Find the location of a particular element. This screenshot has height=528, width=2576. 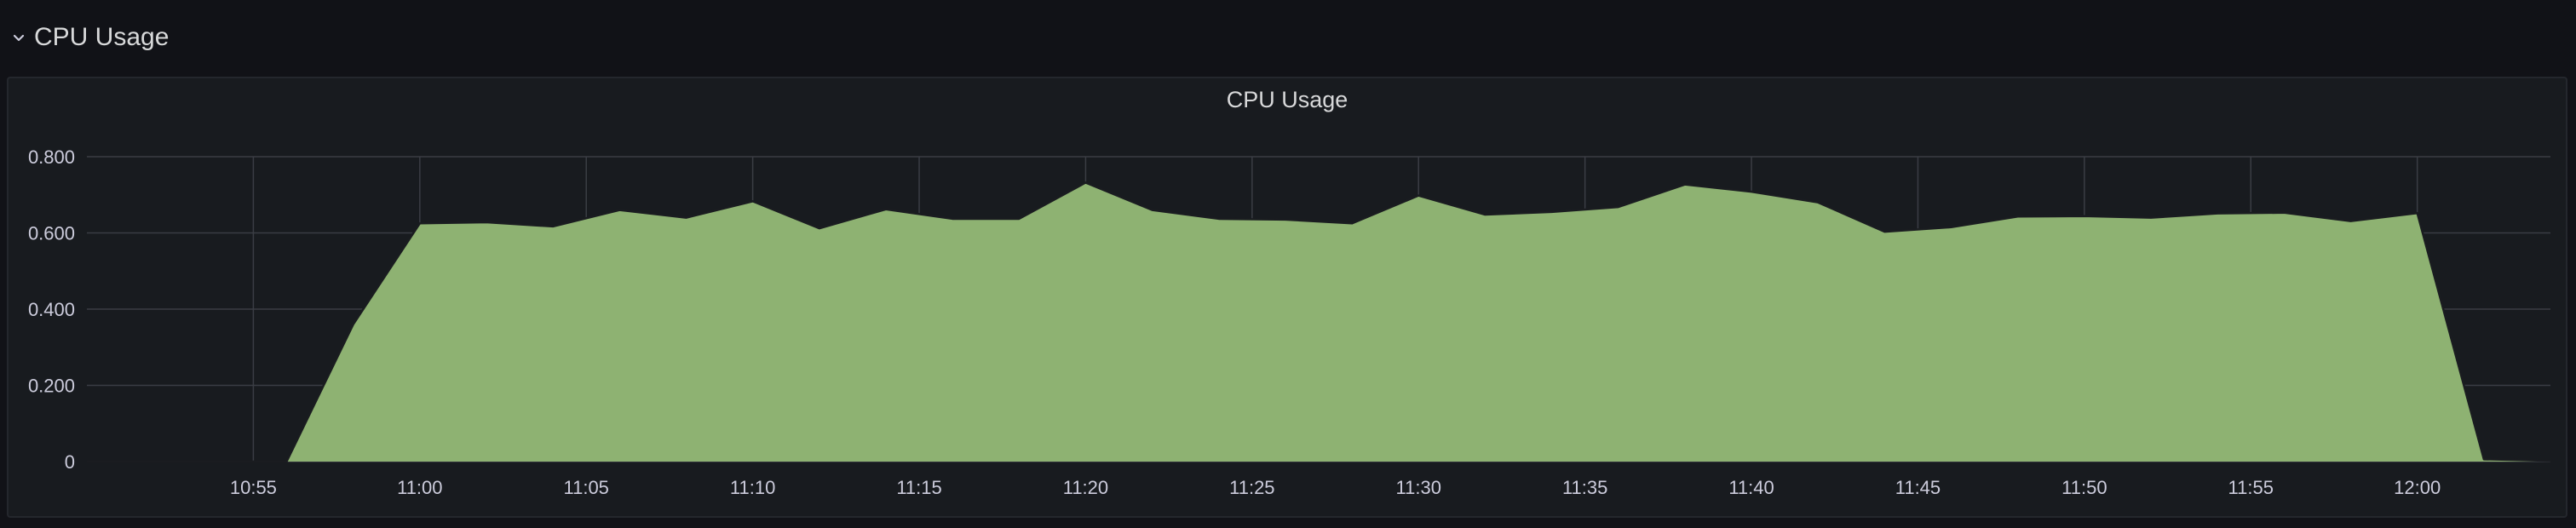

x-tick-label: 11:15 is located at coordinates (919, 487).